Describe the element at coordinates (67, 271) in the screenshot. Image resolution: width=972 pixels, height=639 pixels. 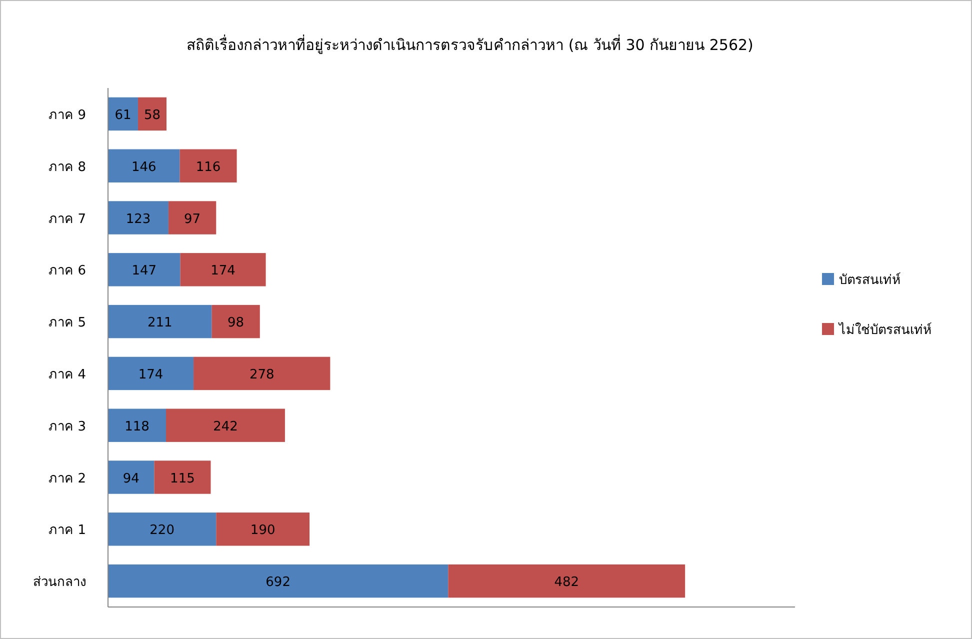
I see `y-tick-label: ภาค 6` at that location.